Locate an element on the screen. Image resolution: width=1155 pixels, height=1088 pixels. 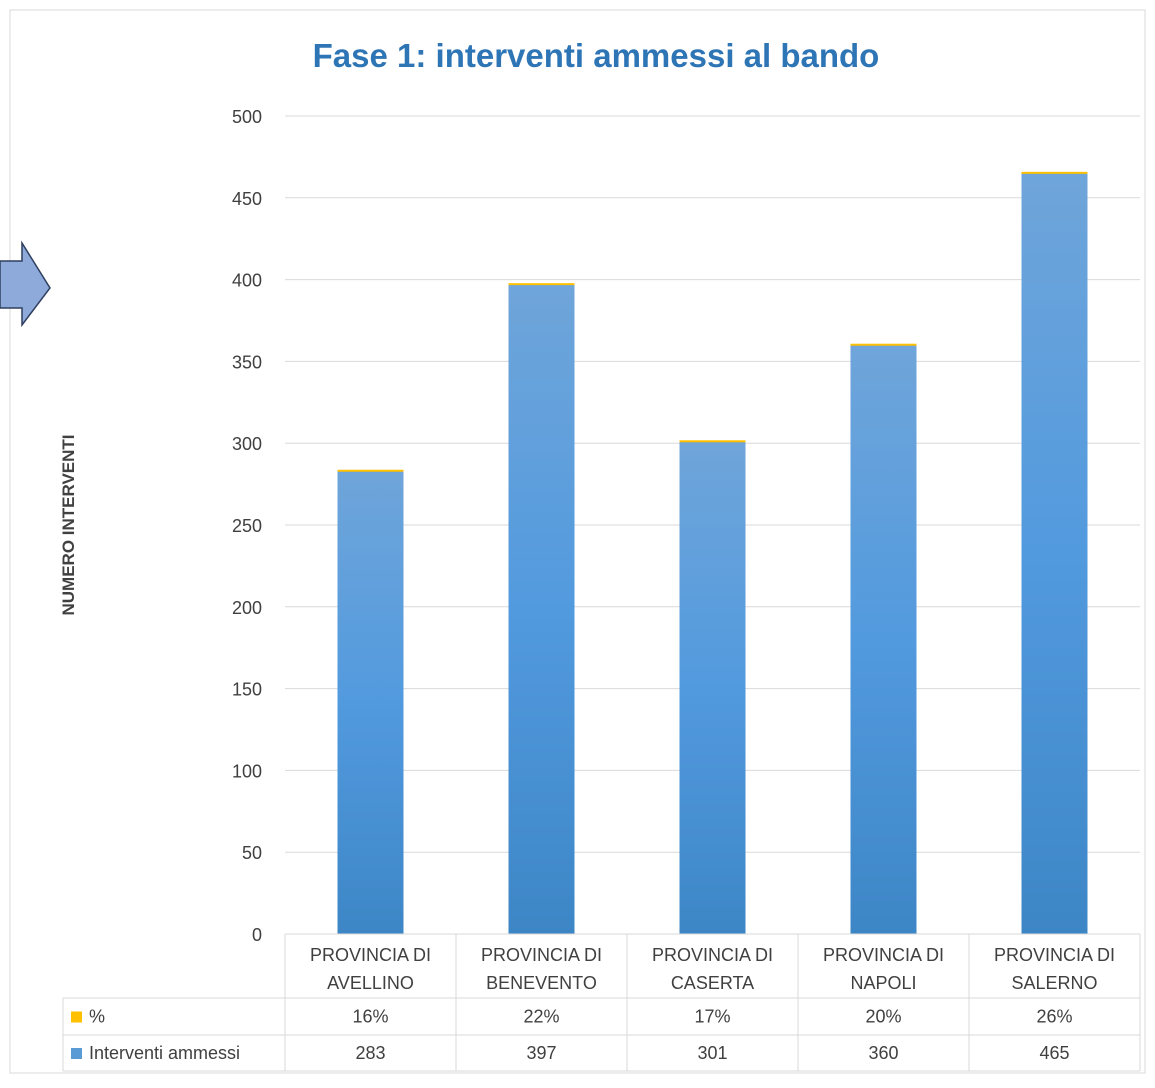
data-table-value: 301 is located at coordinates (712, 1053).